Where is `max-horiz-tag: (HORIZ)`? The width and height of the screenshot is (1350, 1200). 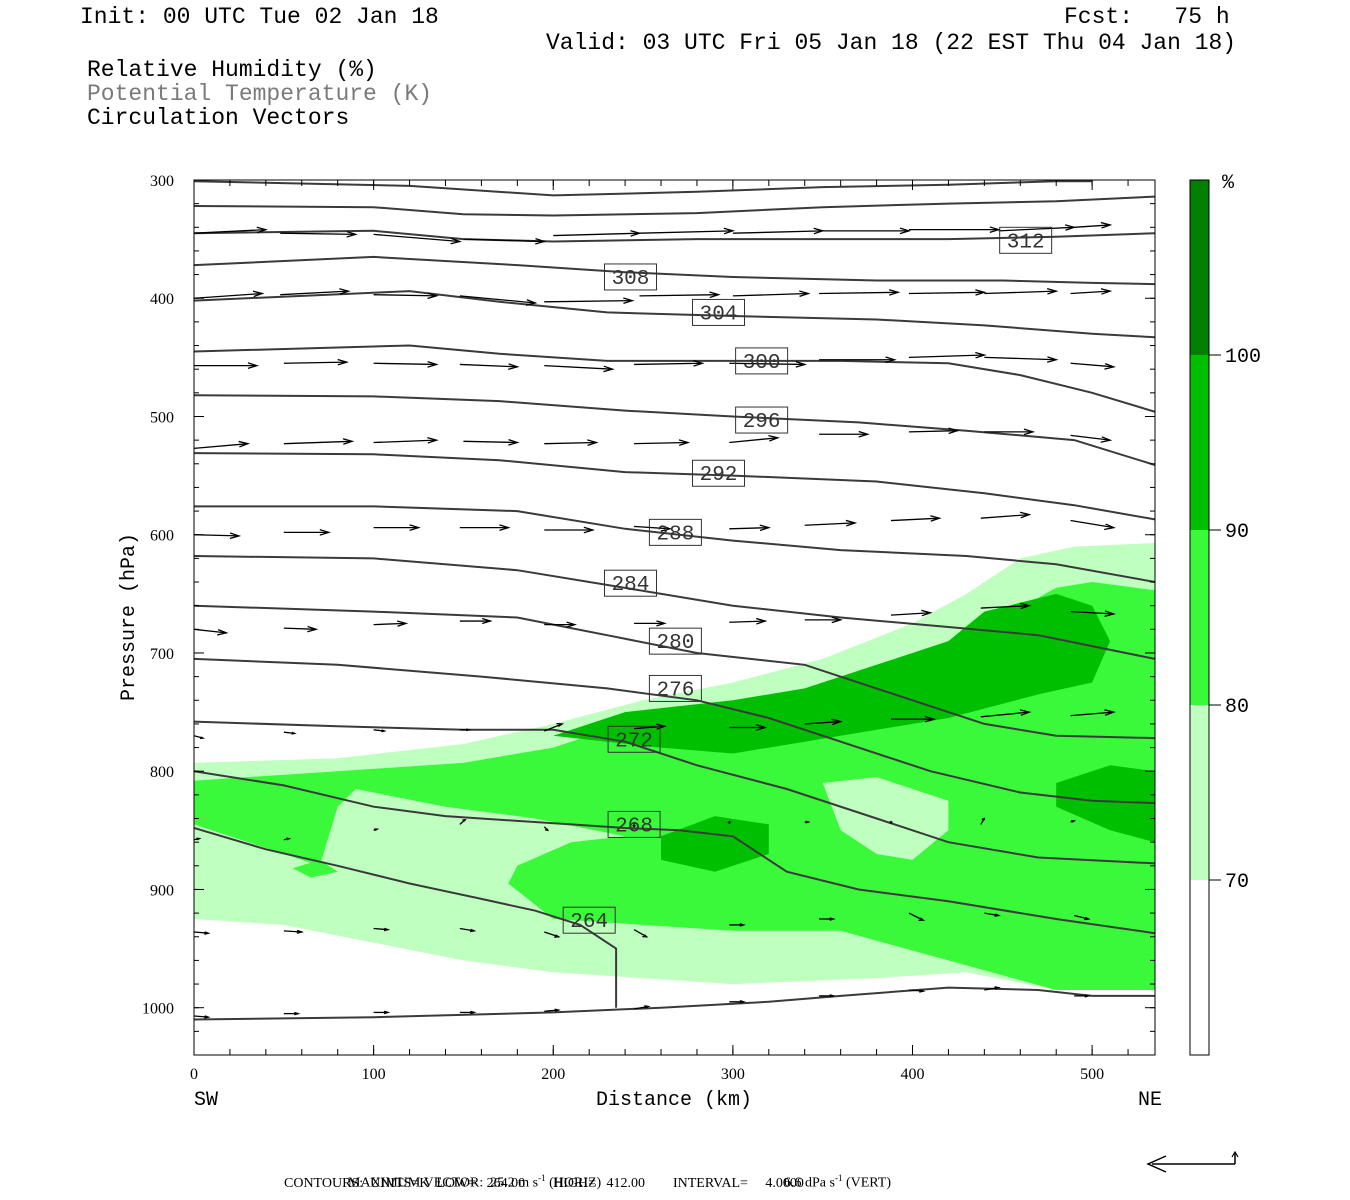
max-horiz-tag: (HORIZ) is located at coordinates (575, 1183).